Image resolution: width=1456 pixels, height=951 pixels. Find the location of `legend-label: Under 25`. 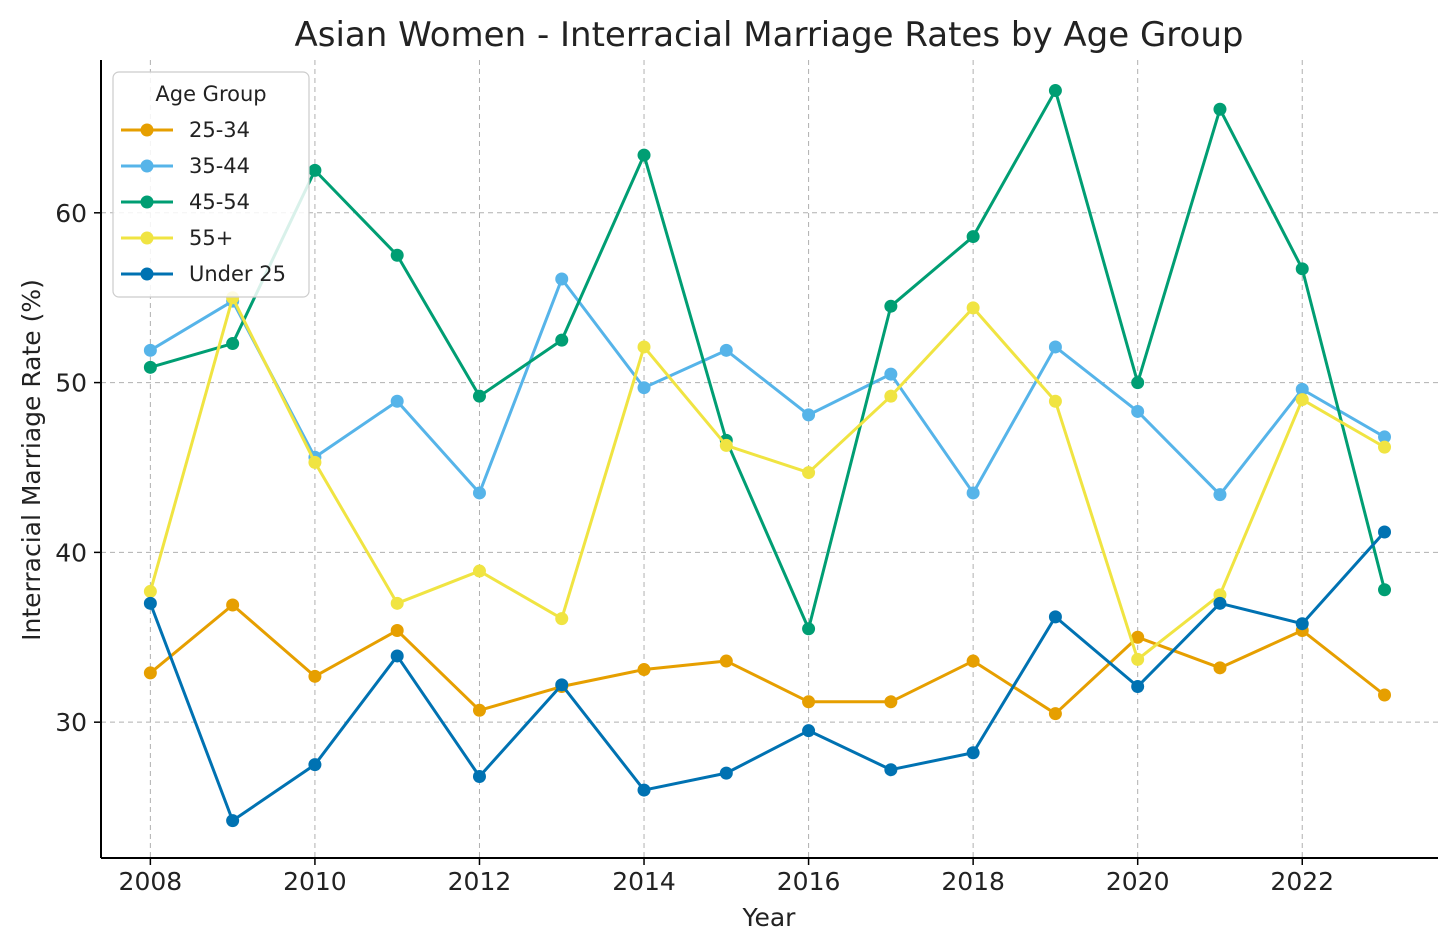

legend-label: Under 25 is located at coordinates (237, 274).